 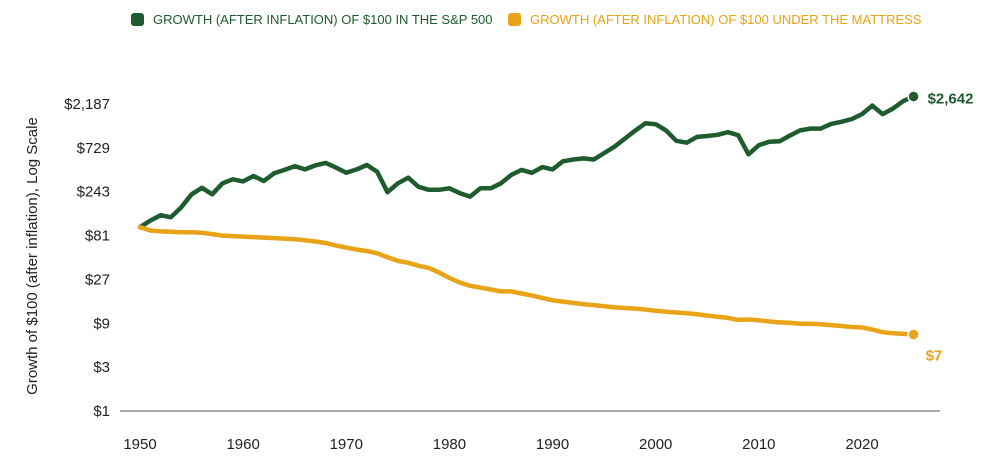 I want to click on x-tick-label: 1990, so click(x=552, y=444).